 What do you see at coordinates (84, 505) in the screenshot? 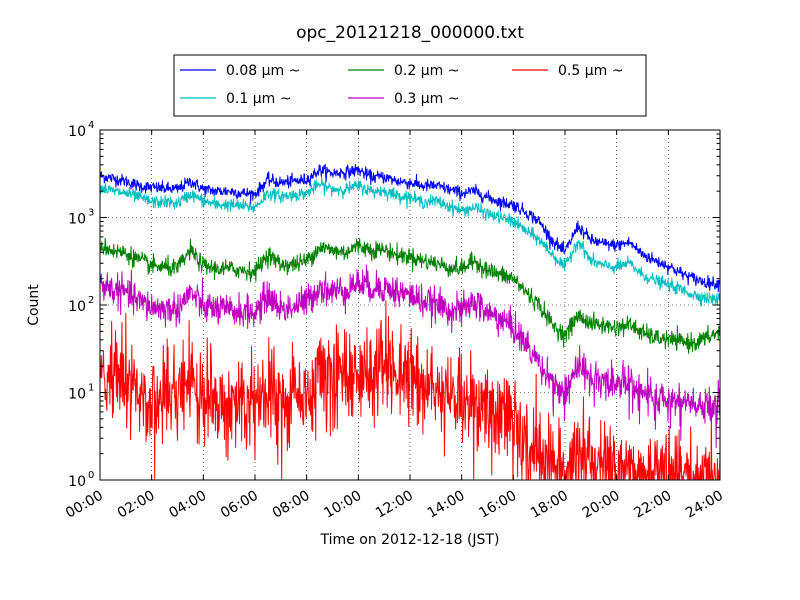
I see `x-tick-label: 00:00` at bounding box center [84, 505].